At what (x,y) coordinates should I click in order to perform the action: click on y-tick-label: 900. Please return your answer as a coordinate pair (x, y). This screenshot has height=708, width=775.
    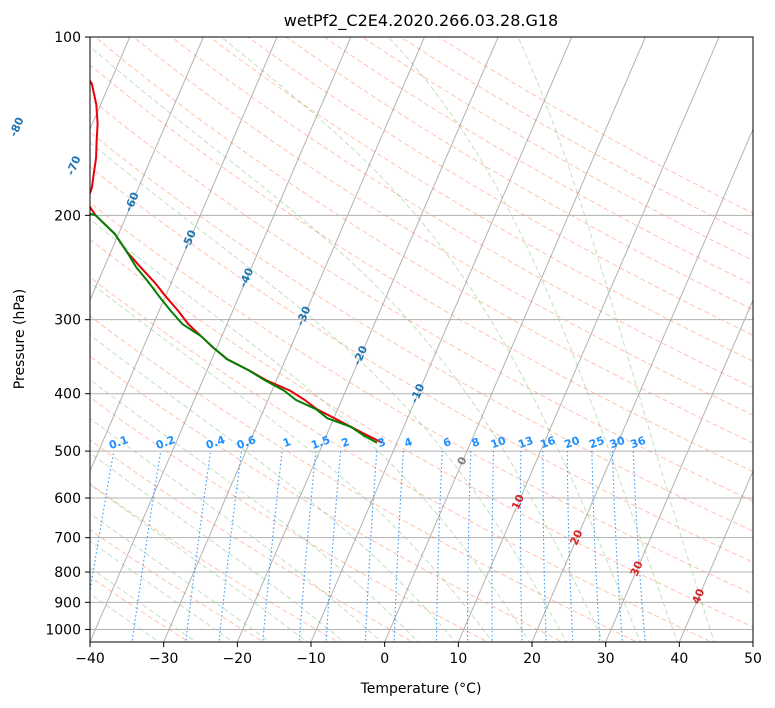
    Looking at the image, I should click on (67, 603).